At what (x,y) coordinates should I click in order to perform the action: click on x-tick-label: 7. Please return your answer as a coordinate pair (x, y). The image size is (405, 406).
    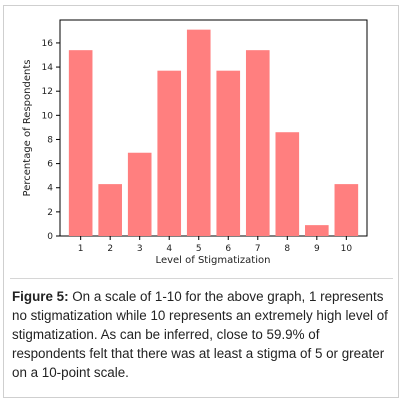
    Looking at the image, I should click on (258, 249).